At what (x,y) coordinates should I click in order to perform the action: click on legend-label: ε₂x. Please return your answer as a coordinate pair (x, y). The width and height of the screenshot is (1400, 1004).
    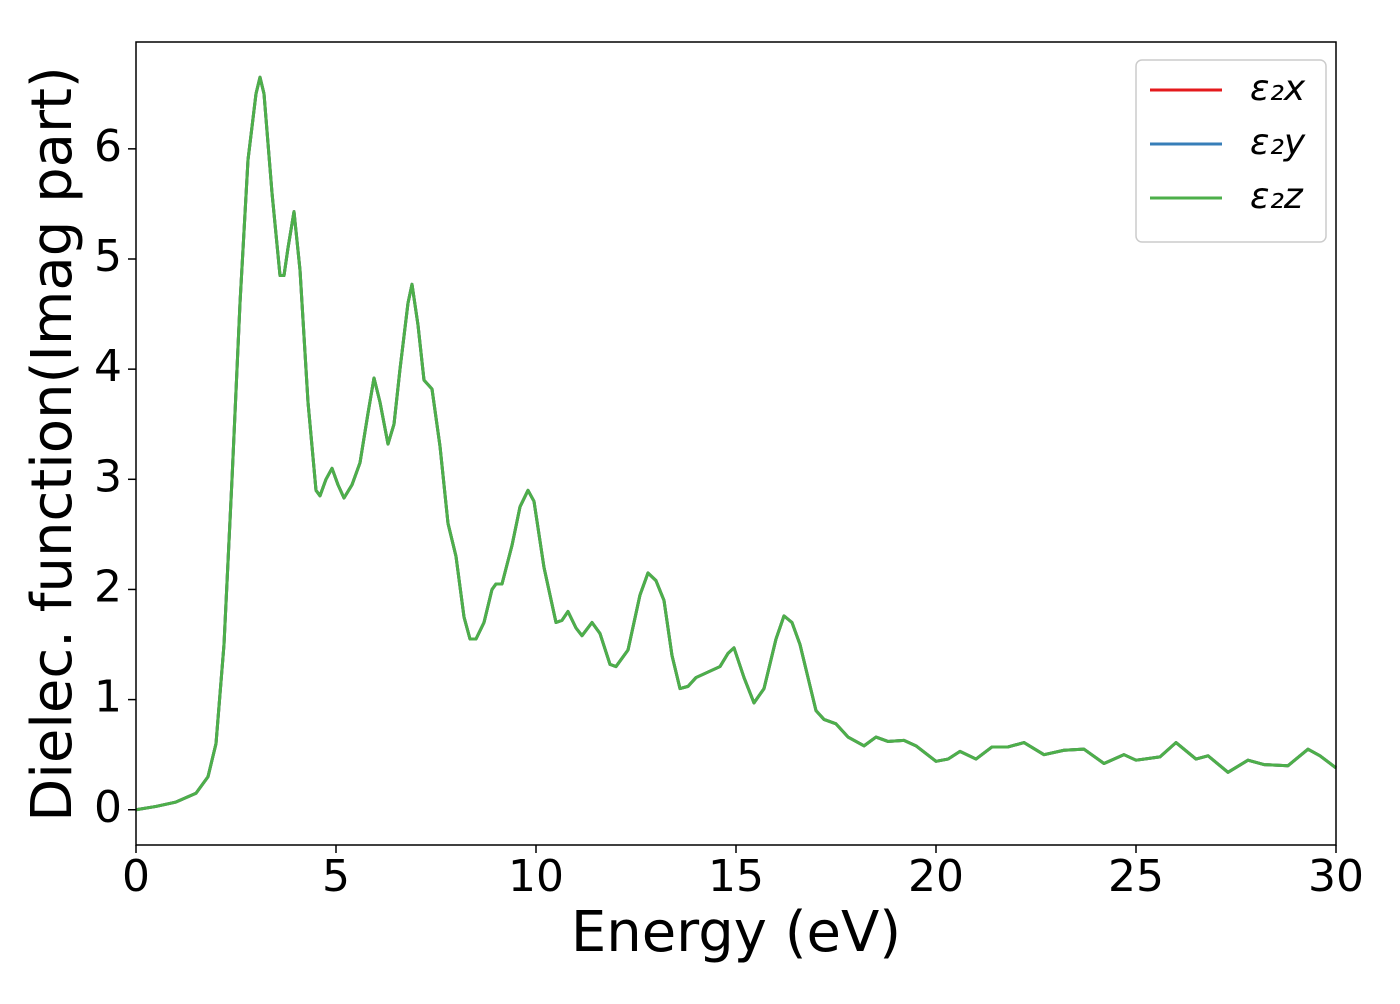
    Looking at the image, I should click on (1278, 88).